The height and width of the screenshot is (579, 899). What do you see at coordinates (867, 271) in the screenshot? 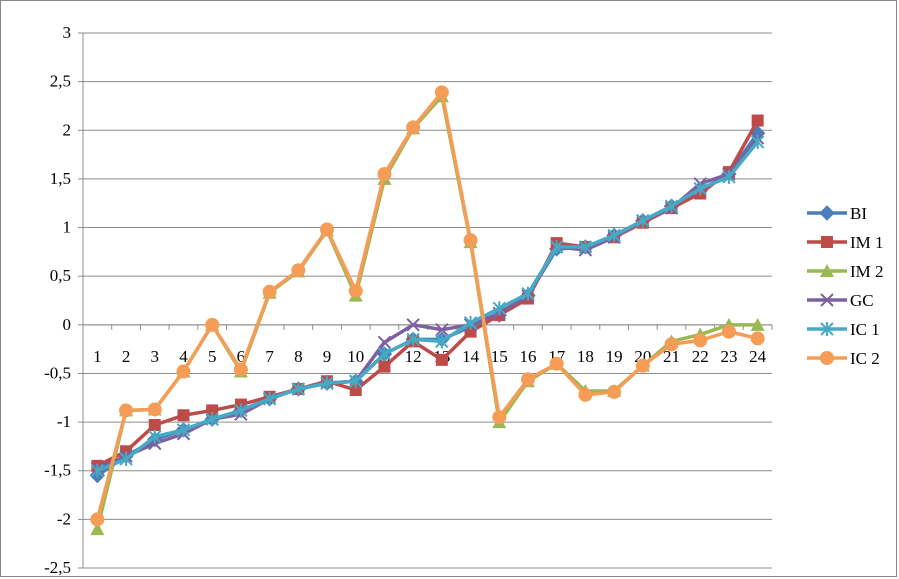
I see `legend-label: IM 2` at bounding box center [867, 271].